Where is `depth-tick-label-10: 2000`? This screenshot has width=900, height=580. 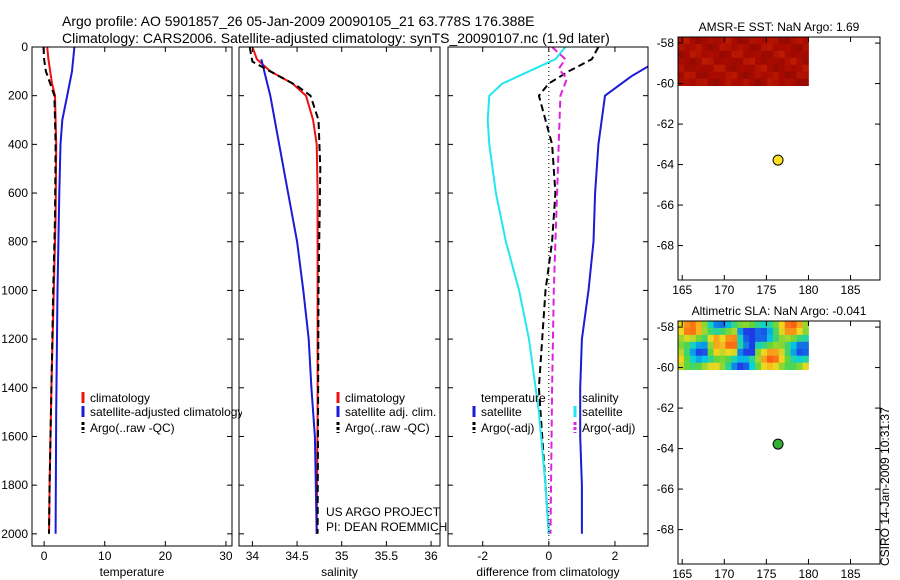
depth-tick-label-10: 2000 is located at coordinates (14, 534).